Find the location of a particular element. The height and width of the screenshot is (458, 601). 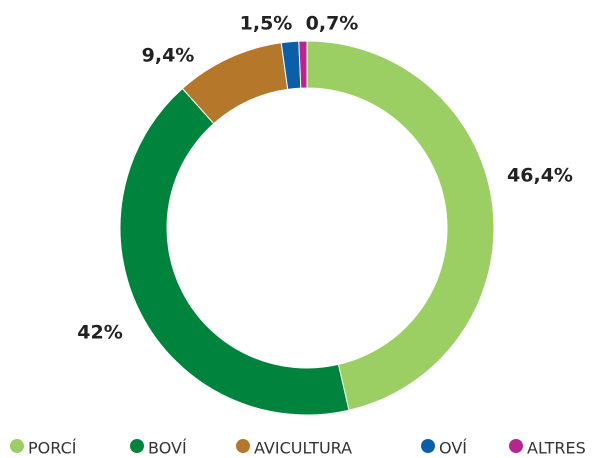

data-label: 0,7% is located at coordinates (332, 24).